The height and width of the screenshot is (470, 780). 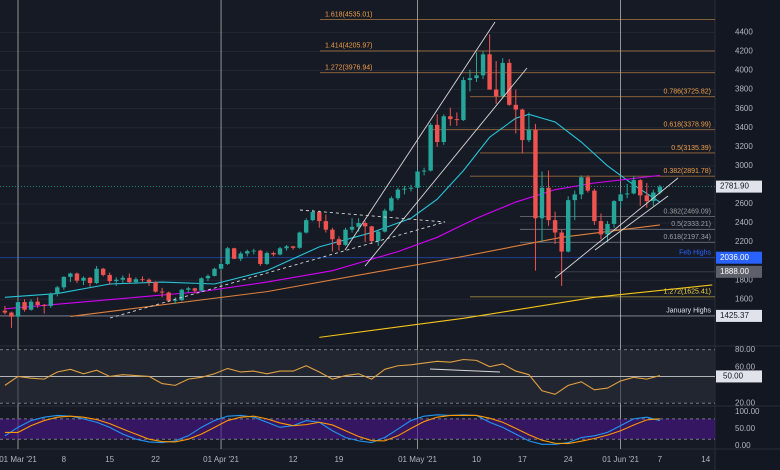 I want to click on y-tick-label: 3000, so click(x=744, y=165).